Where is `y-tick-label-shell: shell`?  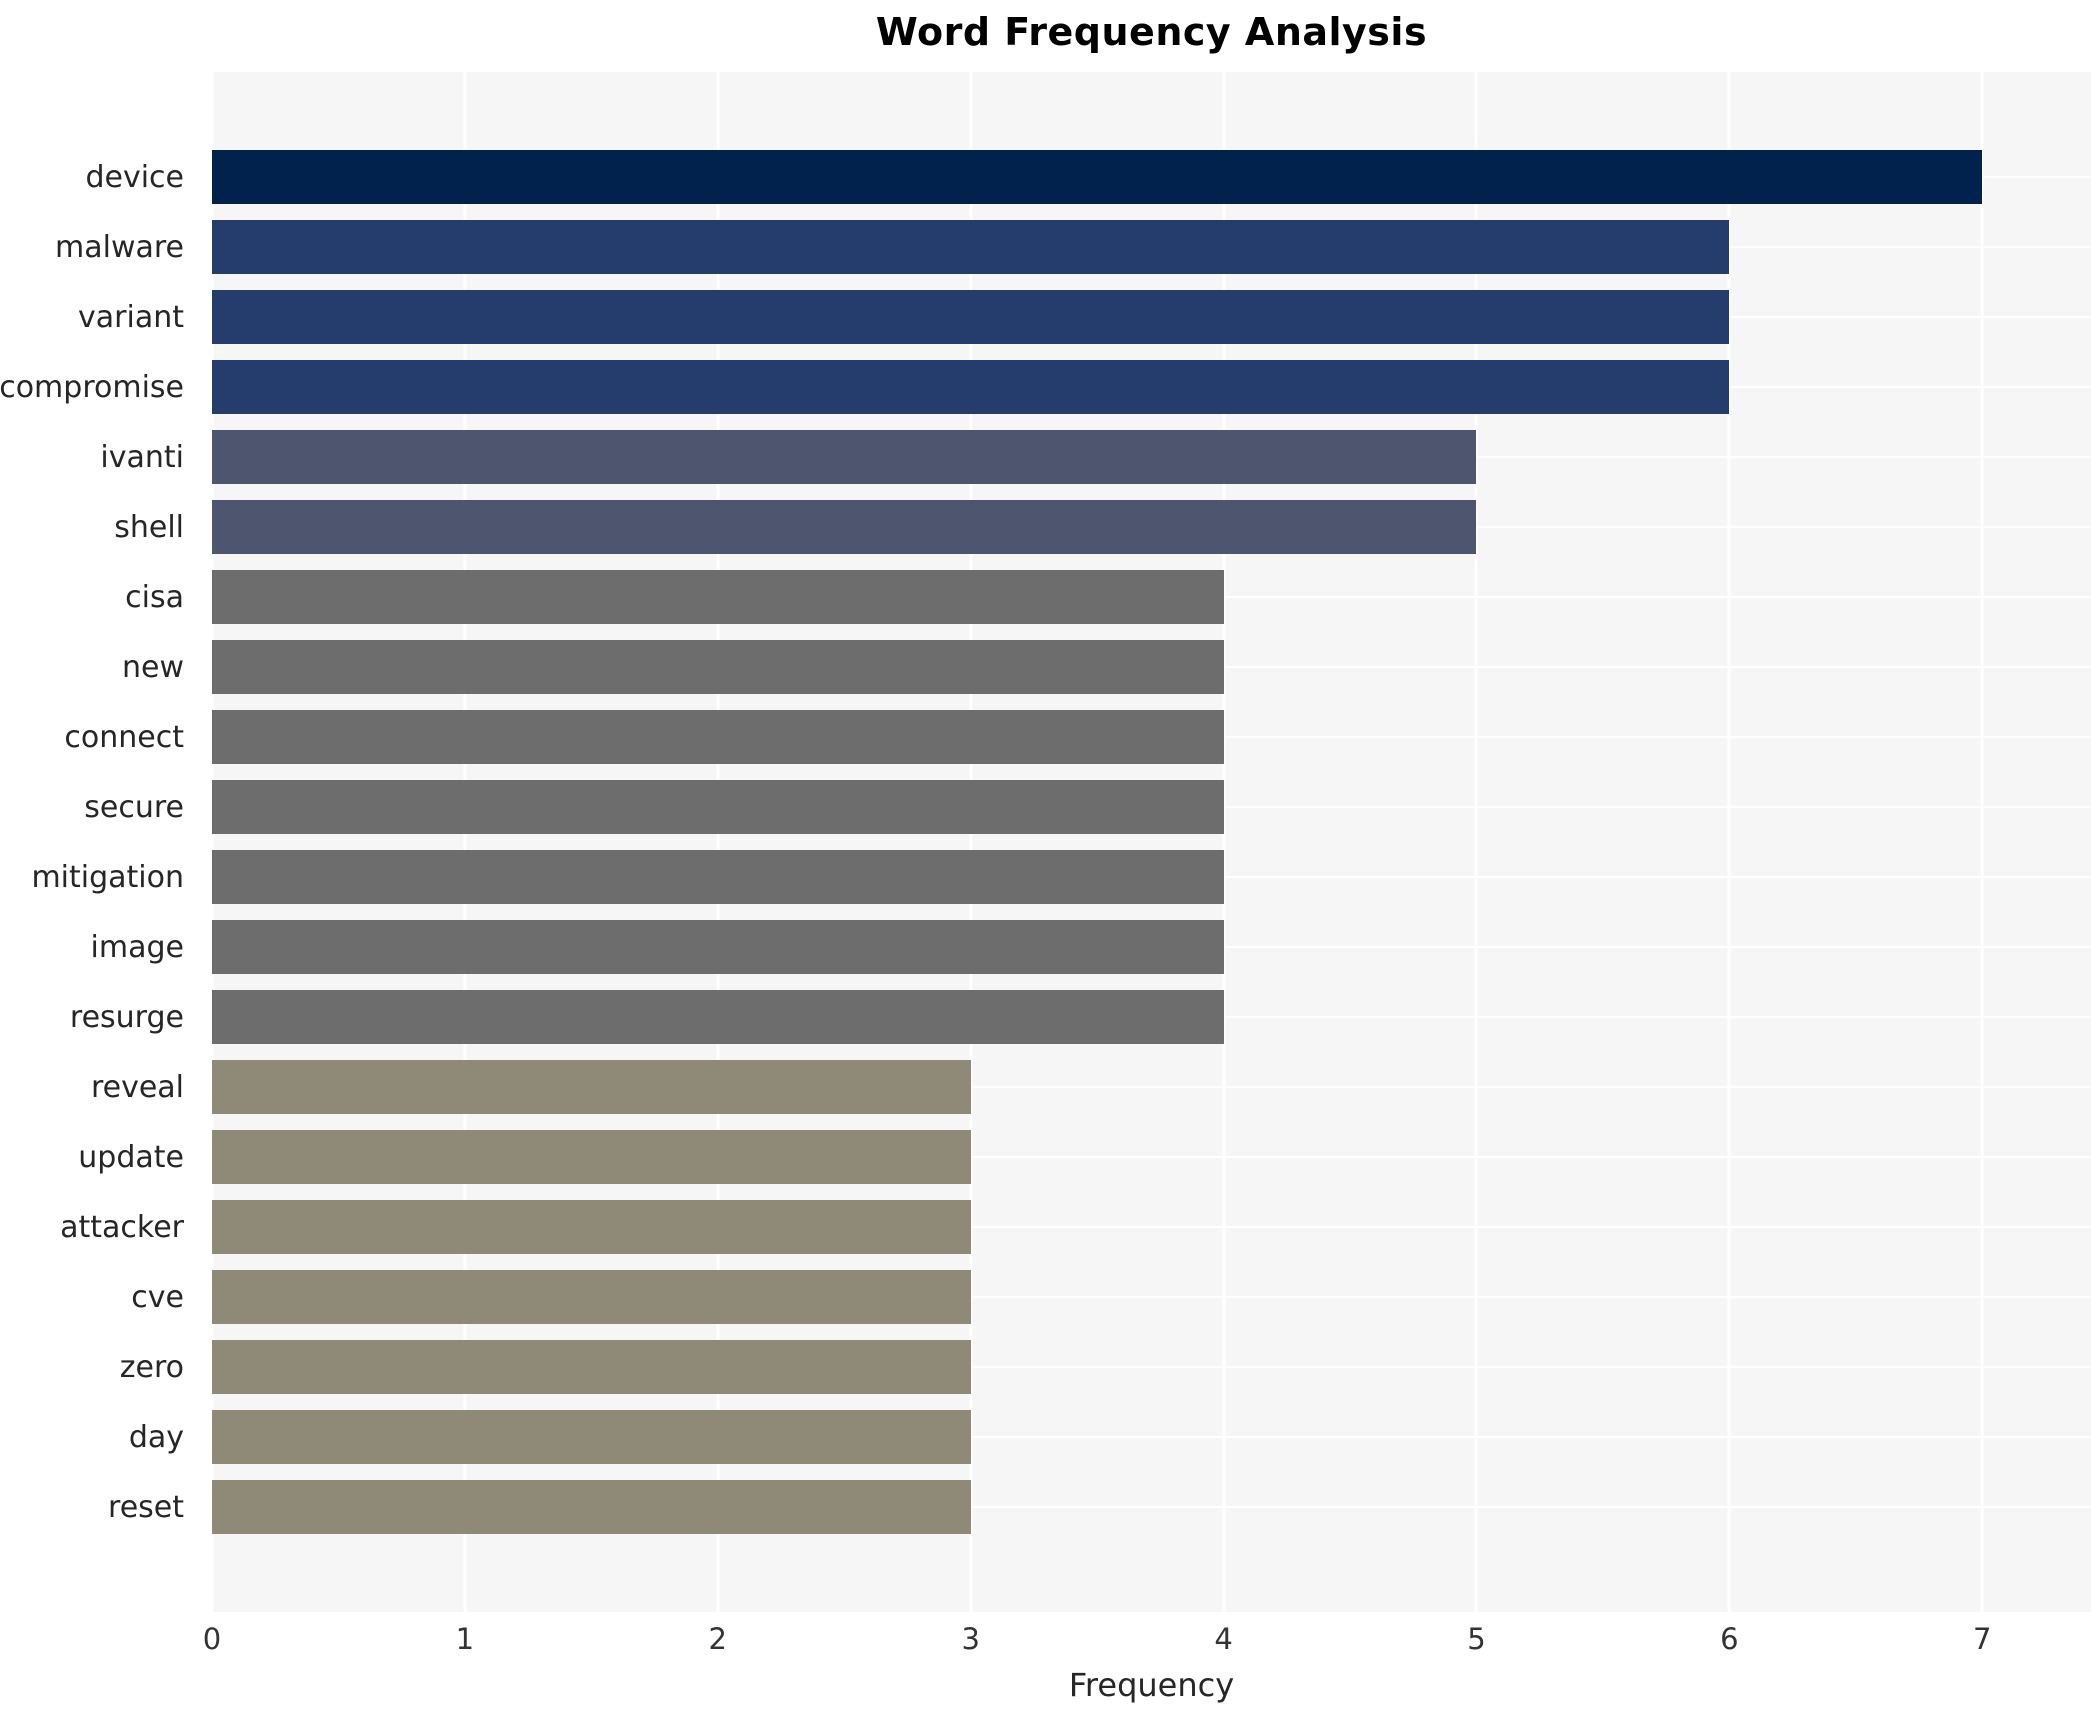
y-tick-label-shell: shell is located at coordinates (149, 527).